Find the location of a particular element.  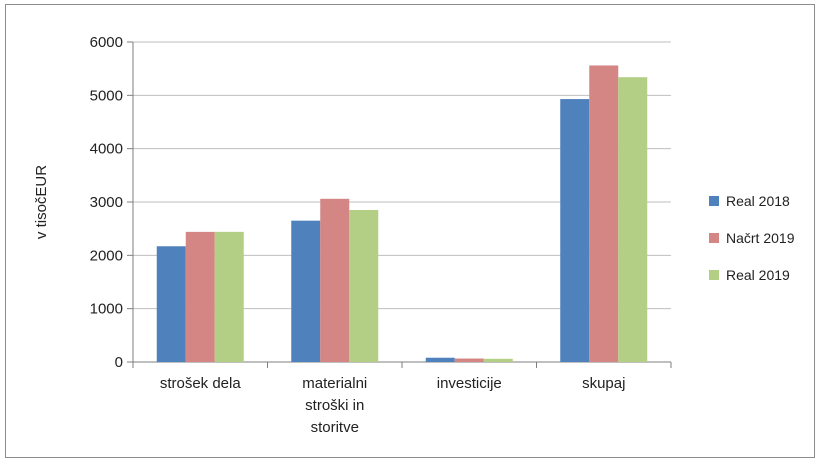

y-tick-label: 0 is located at coordinates (119, 362).